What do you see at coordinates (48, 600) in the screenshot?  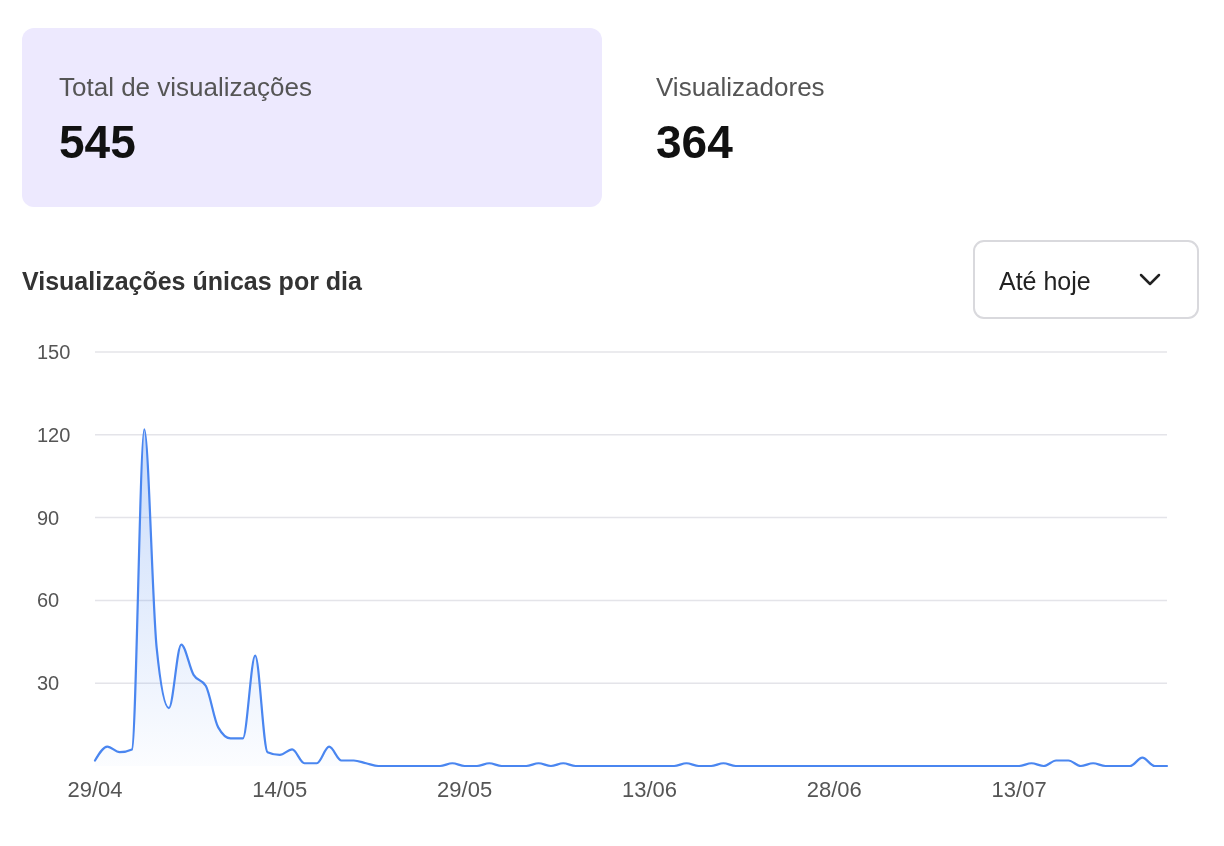 I see `y-tick-label: 60` at bounding box center [48, 600].